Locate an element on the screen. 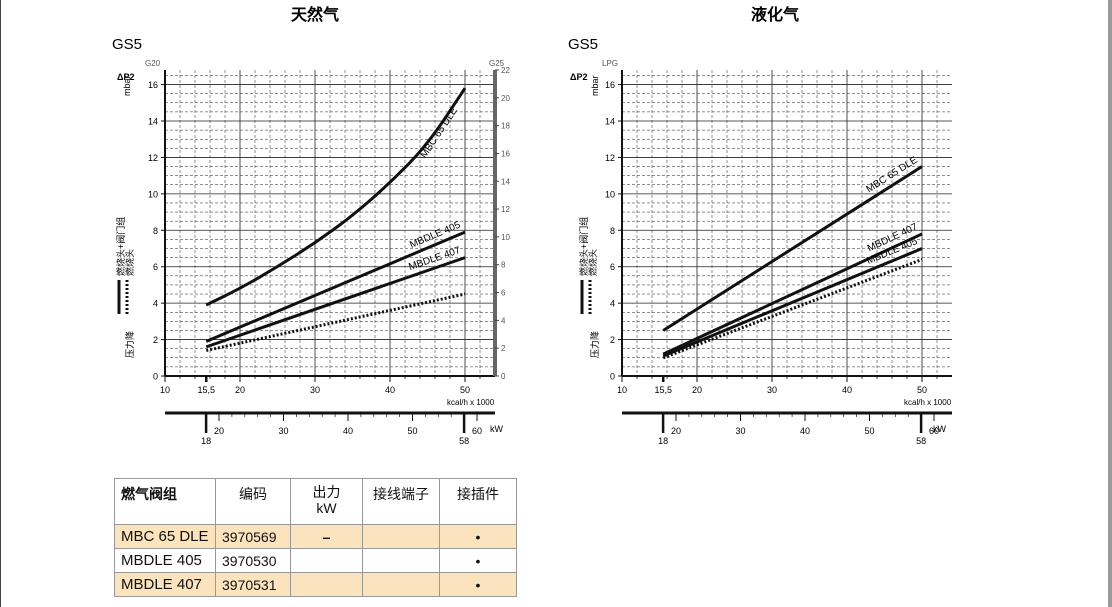 The image size is (1112, 607). y-tick-label: 2 is located at coordinates (612, 340).